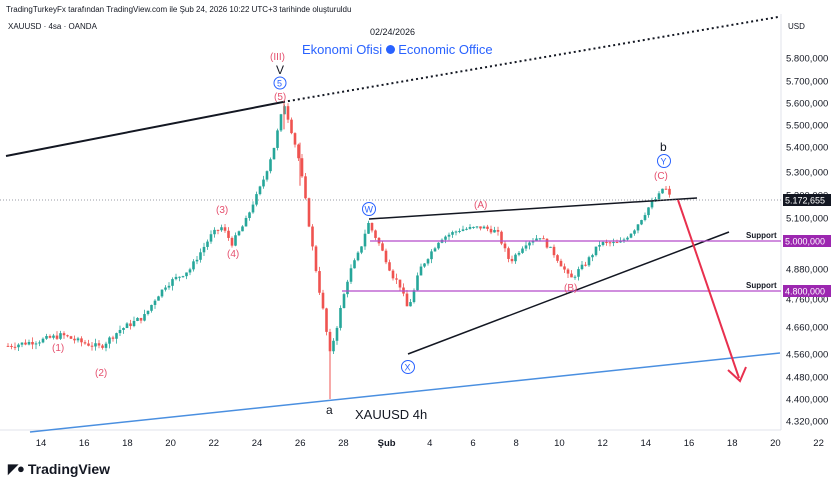  What do you see at coordinates (807, 200) in the screenshot?
I see `current-price-badge` at bounding box center [807, 200].